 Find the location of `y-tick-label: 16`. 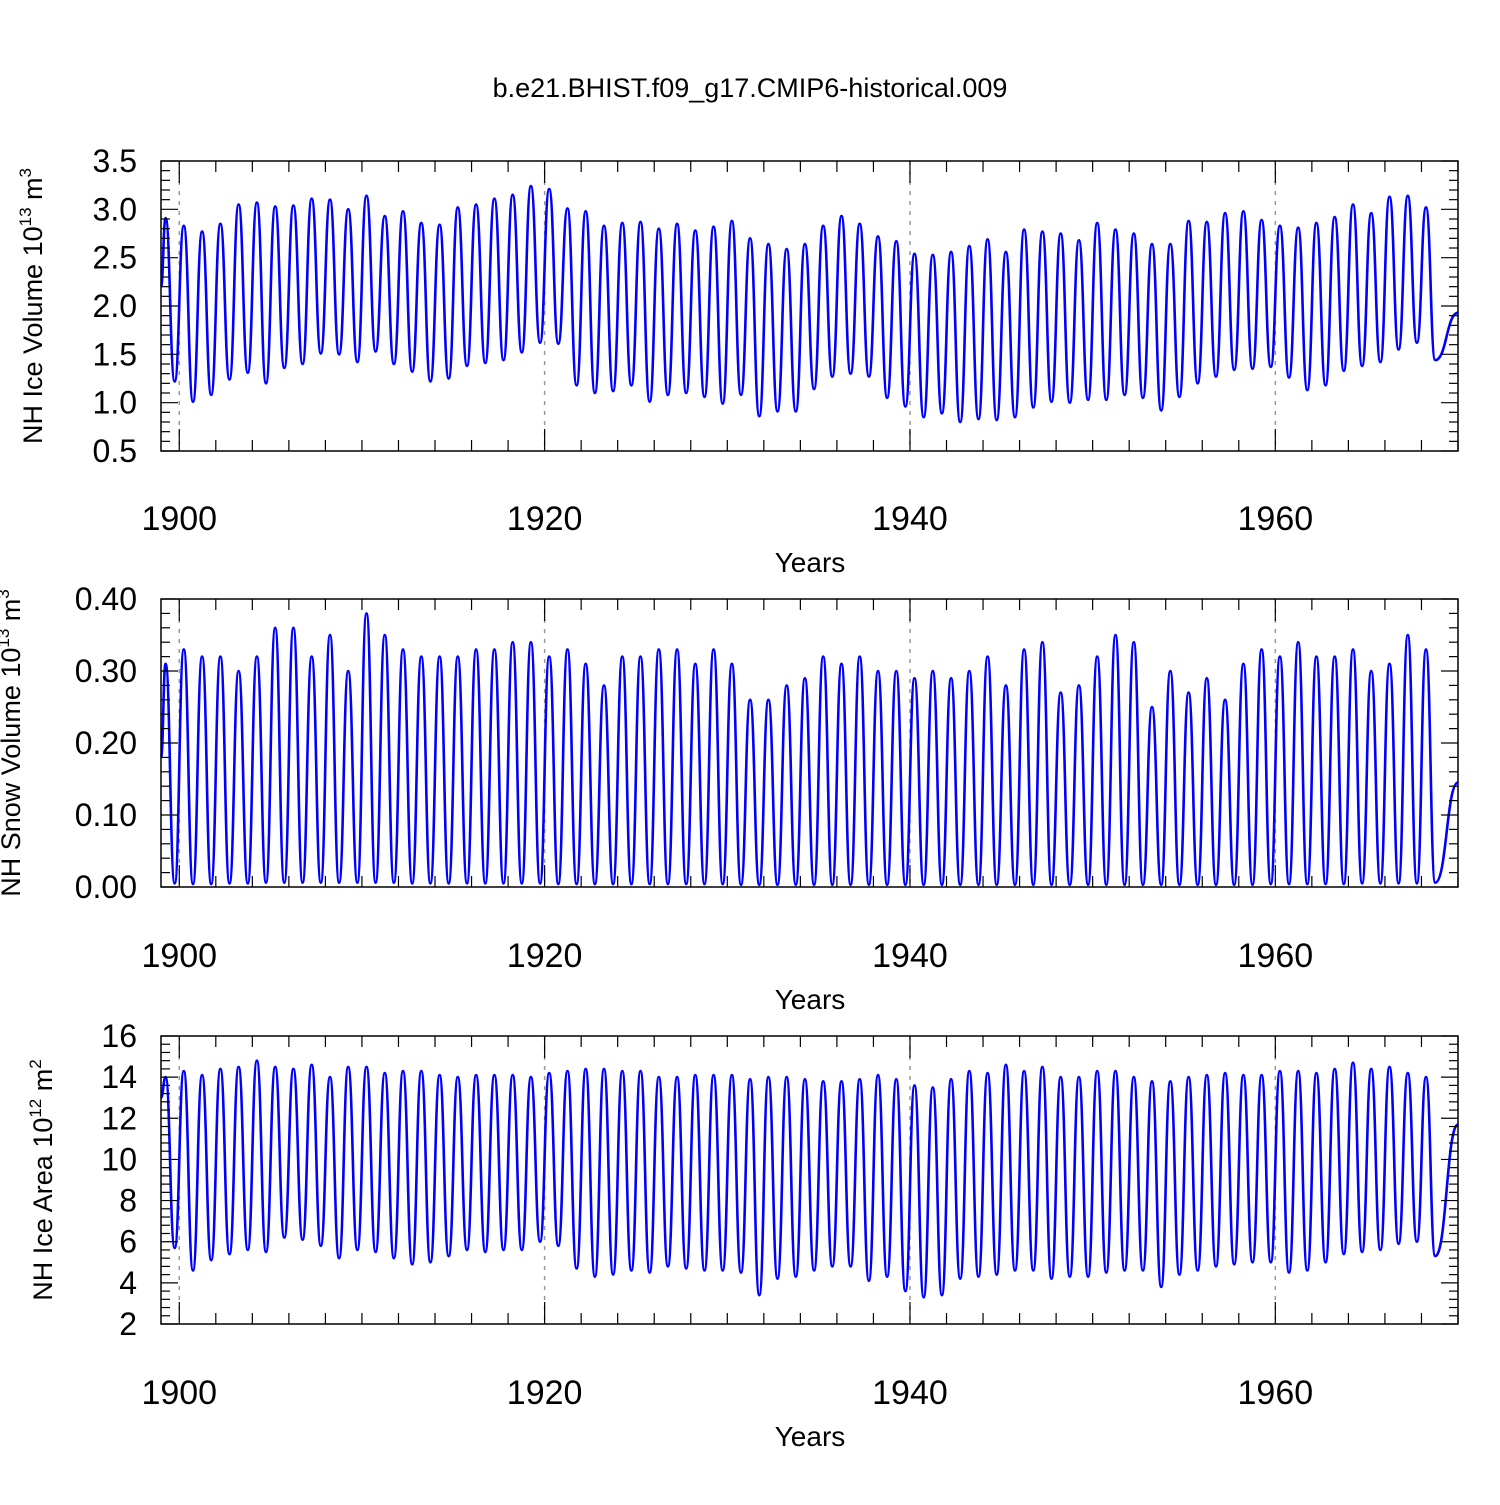

y-tick-label: 16 is located at coordinates (119, 1036).